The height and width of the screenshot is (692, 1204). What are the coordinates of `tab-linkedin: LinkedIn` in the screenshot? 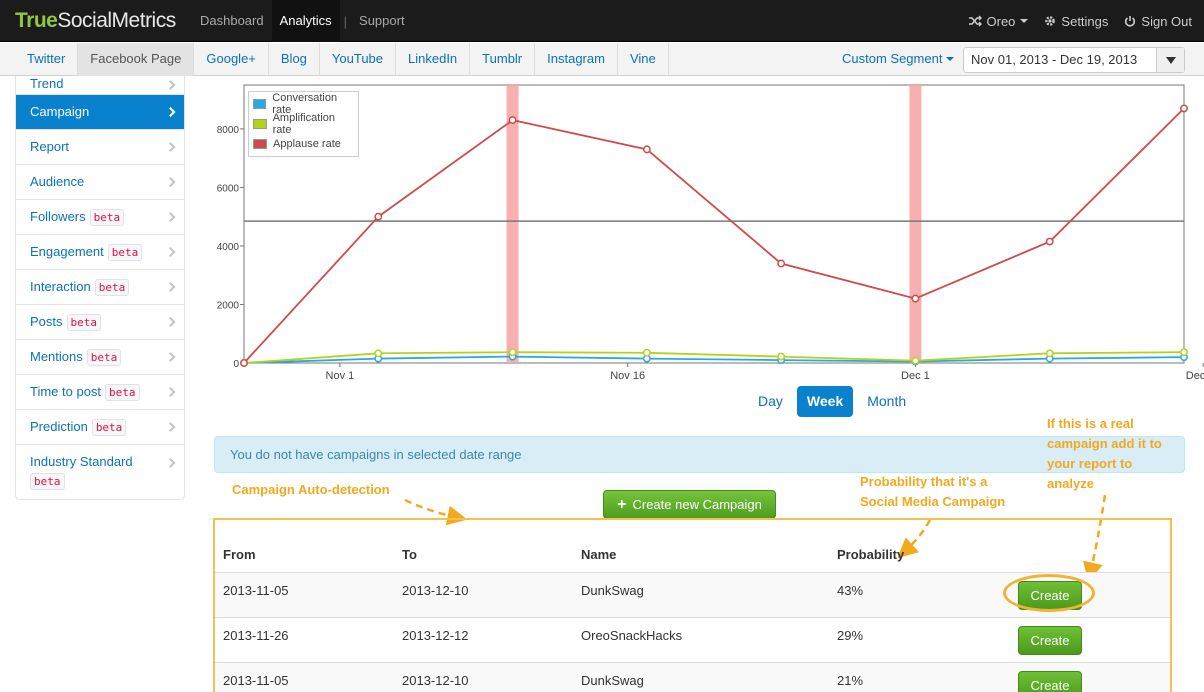 It's located at (433, 59).